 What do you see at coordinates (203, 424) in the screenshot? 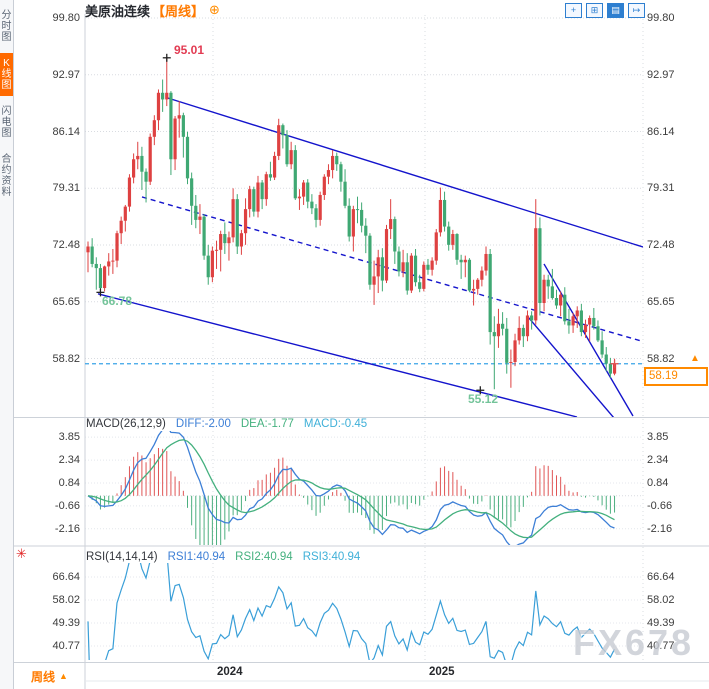
I see `macd-diff-value: DIFF:-2.00` at bounding box center [203, 424].